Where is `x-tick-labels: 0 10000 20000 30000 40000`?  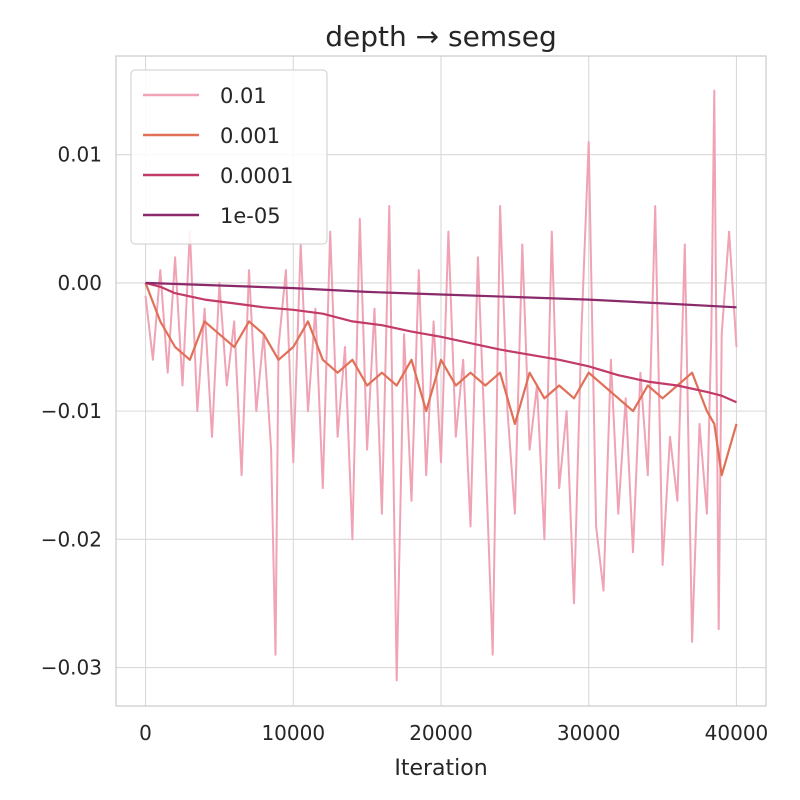
x-tick-labels: 0 10000 20000 30000 40000 is located at coordinates (453, 733).